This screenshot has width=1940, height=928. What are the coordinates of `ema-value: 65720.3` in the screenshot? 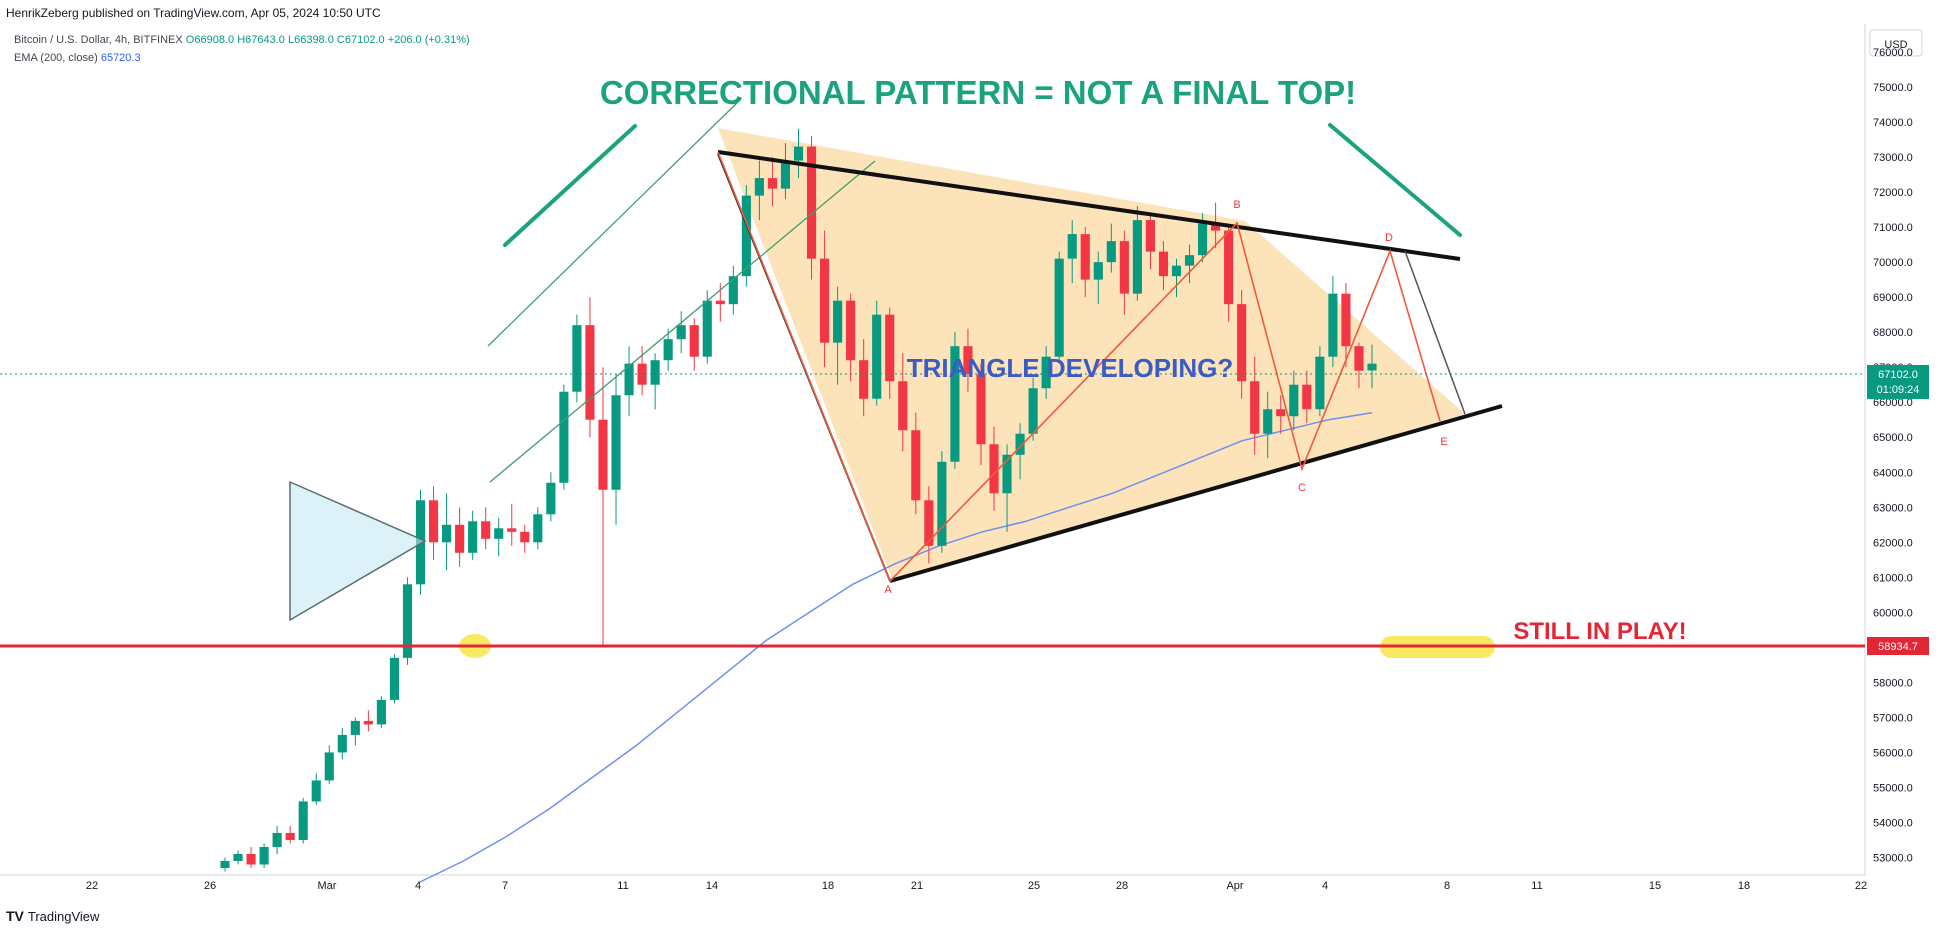 It's located at (120, 58).